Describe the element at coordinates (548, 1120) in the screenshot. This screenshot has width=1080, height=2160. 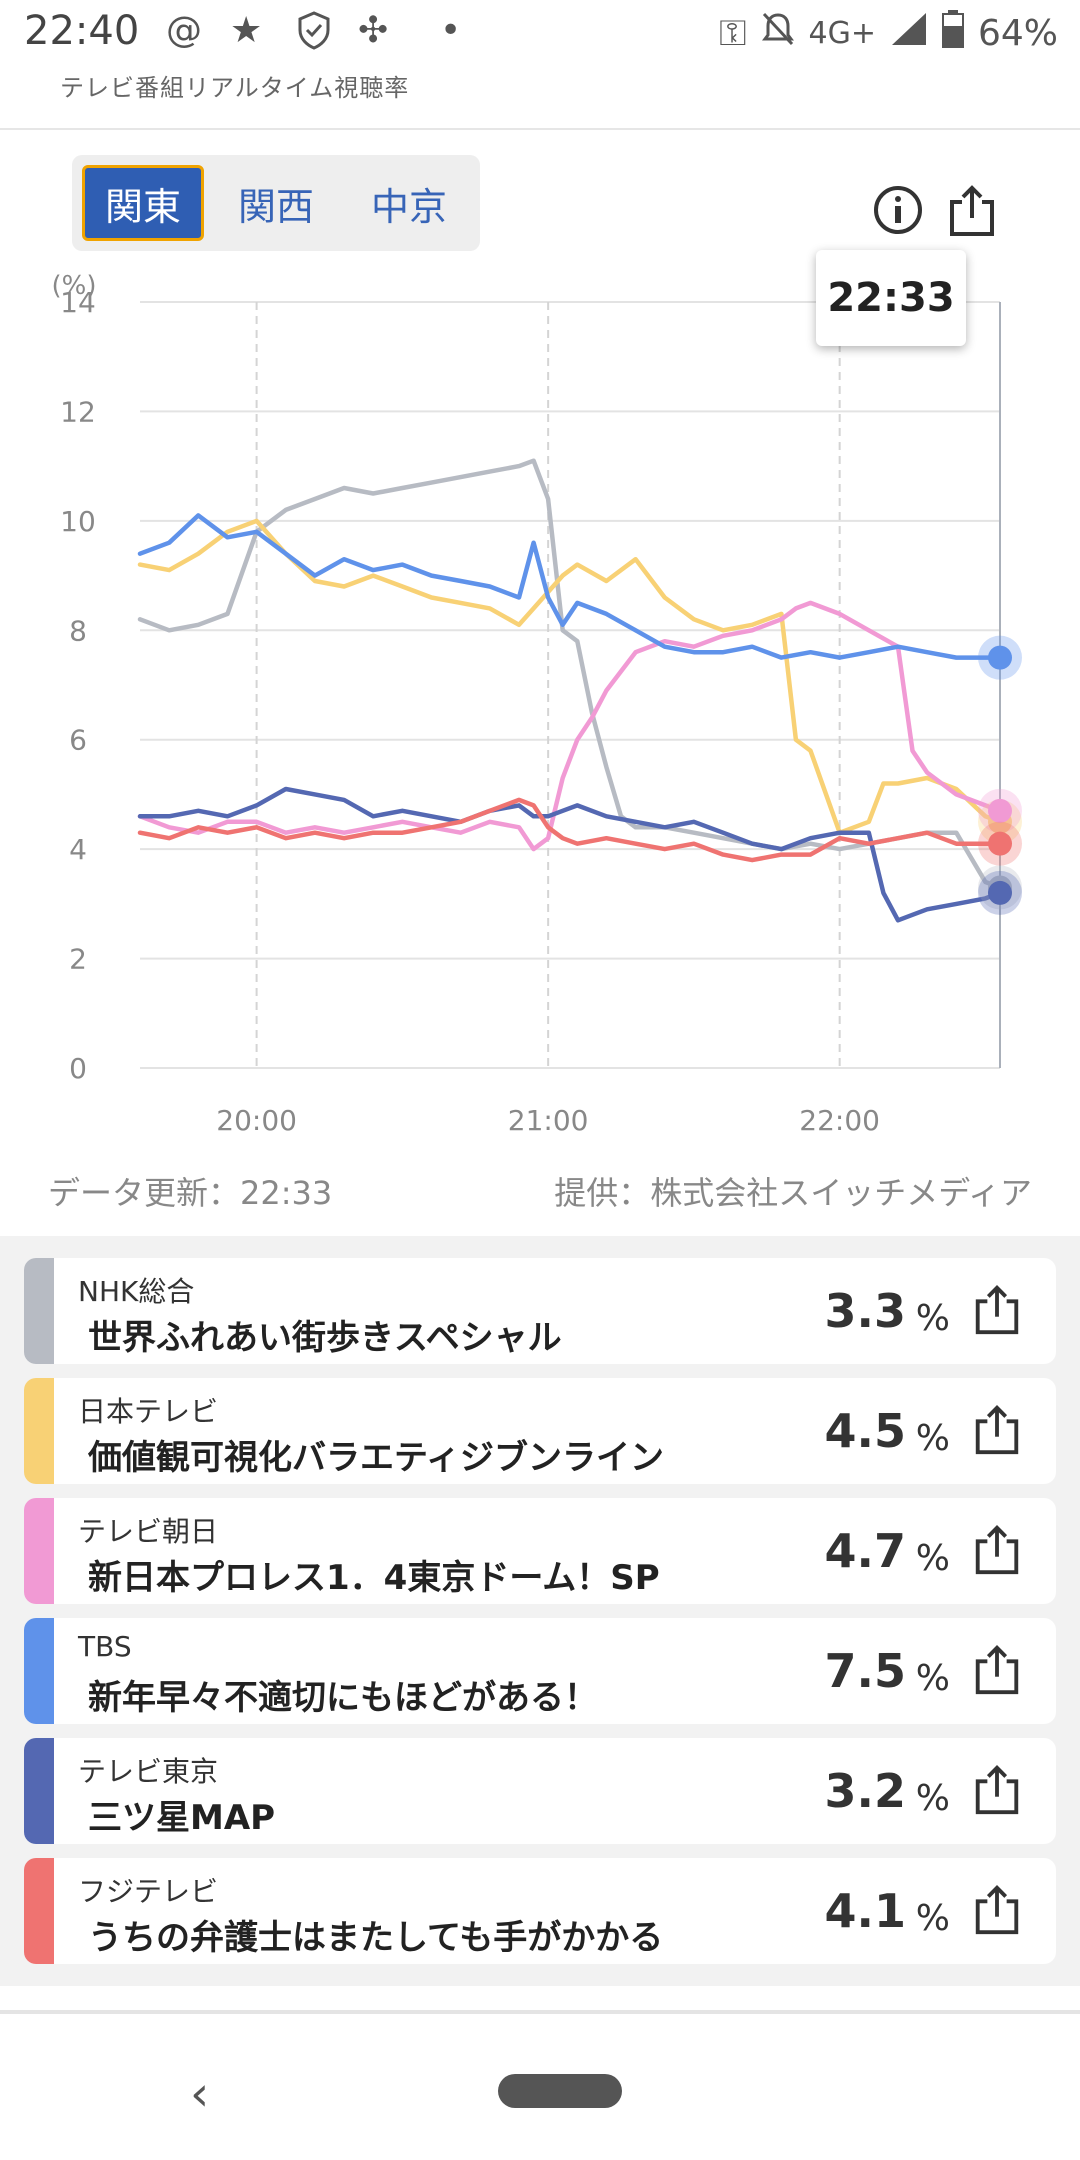
I see `x-tick-label: 21:00` at that location.